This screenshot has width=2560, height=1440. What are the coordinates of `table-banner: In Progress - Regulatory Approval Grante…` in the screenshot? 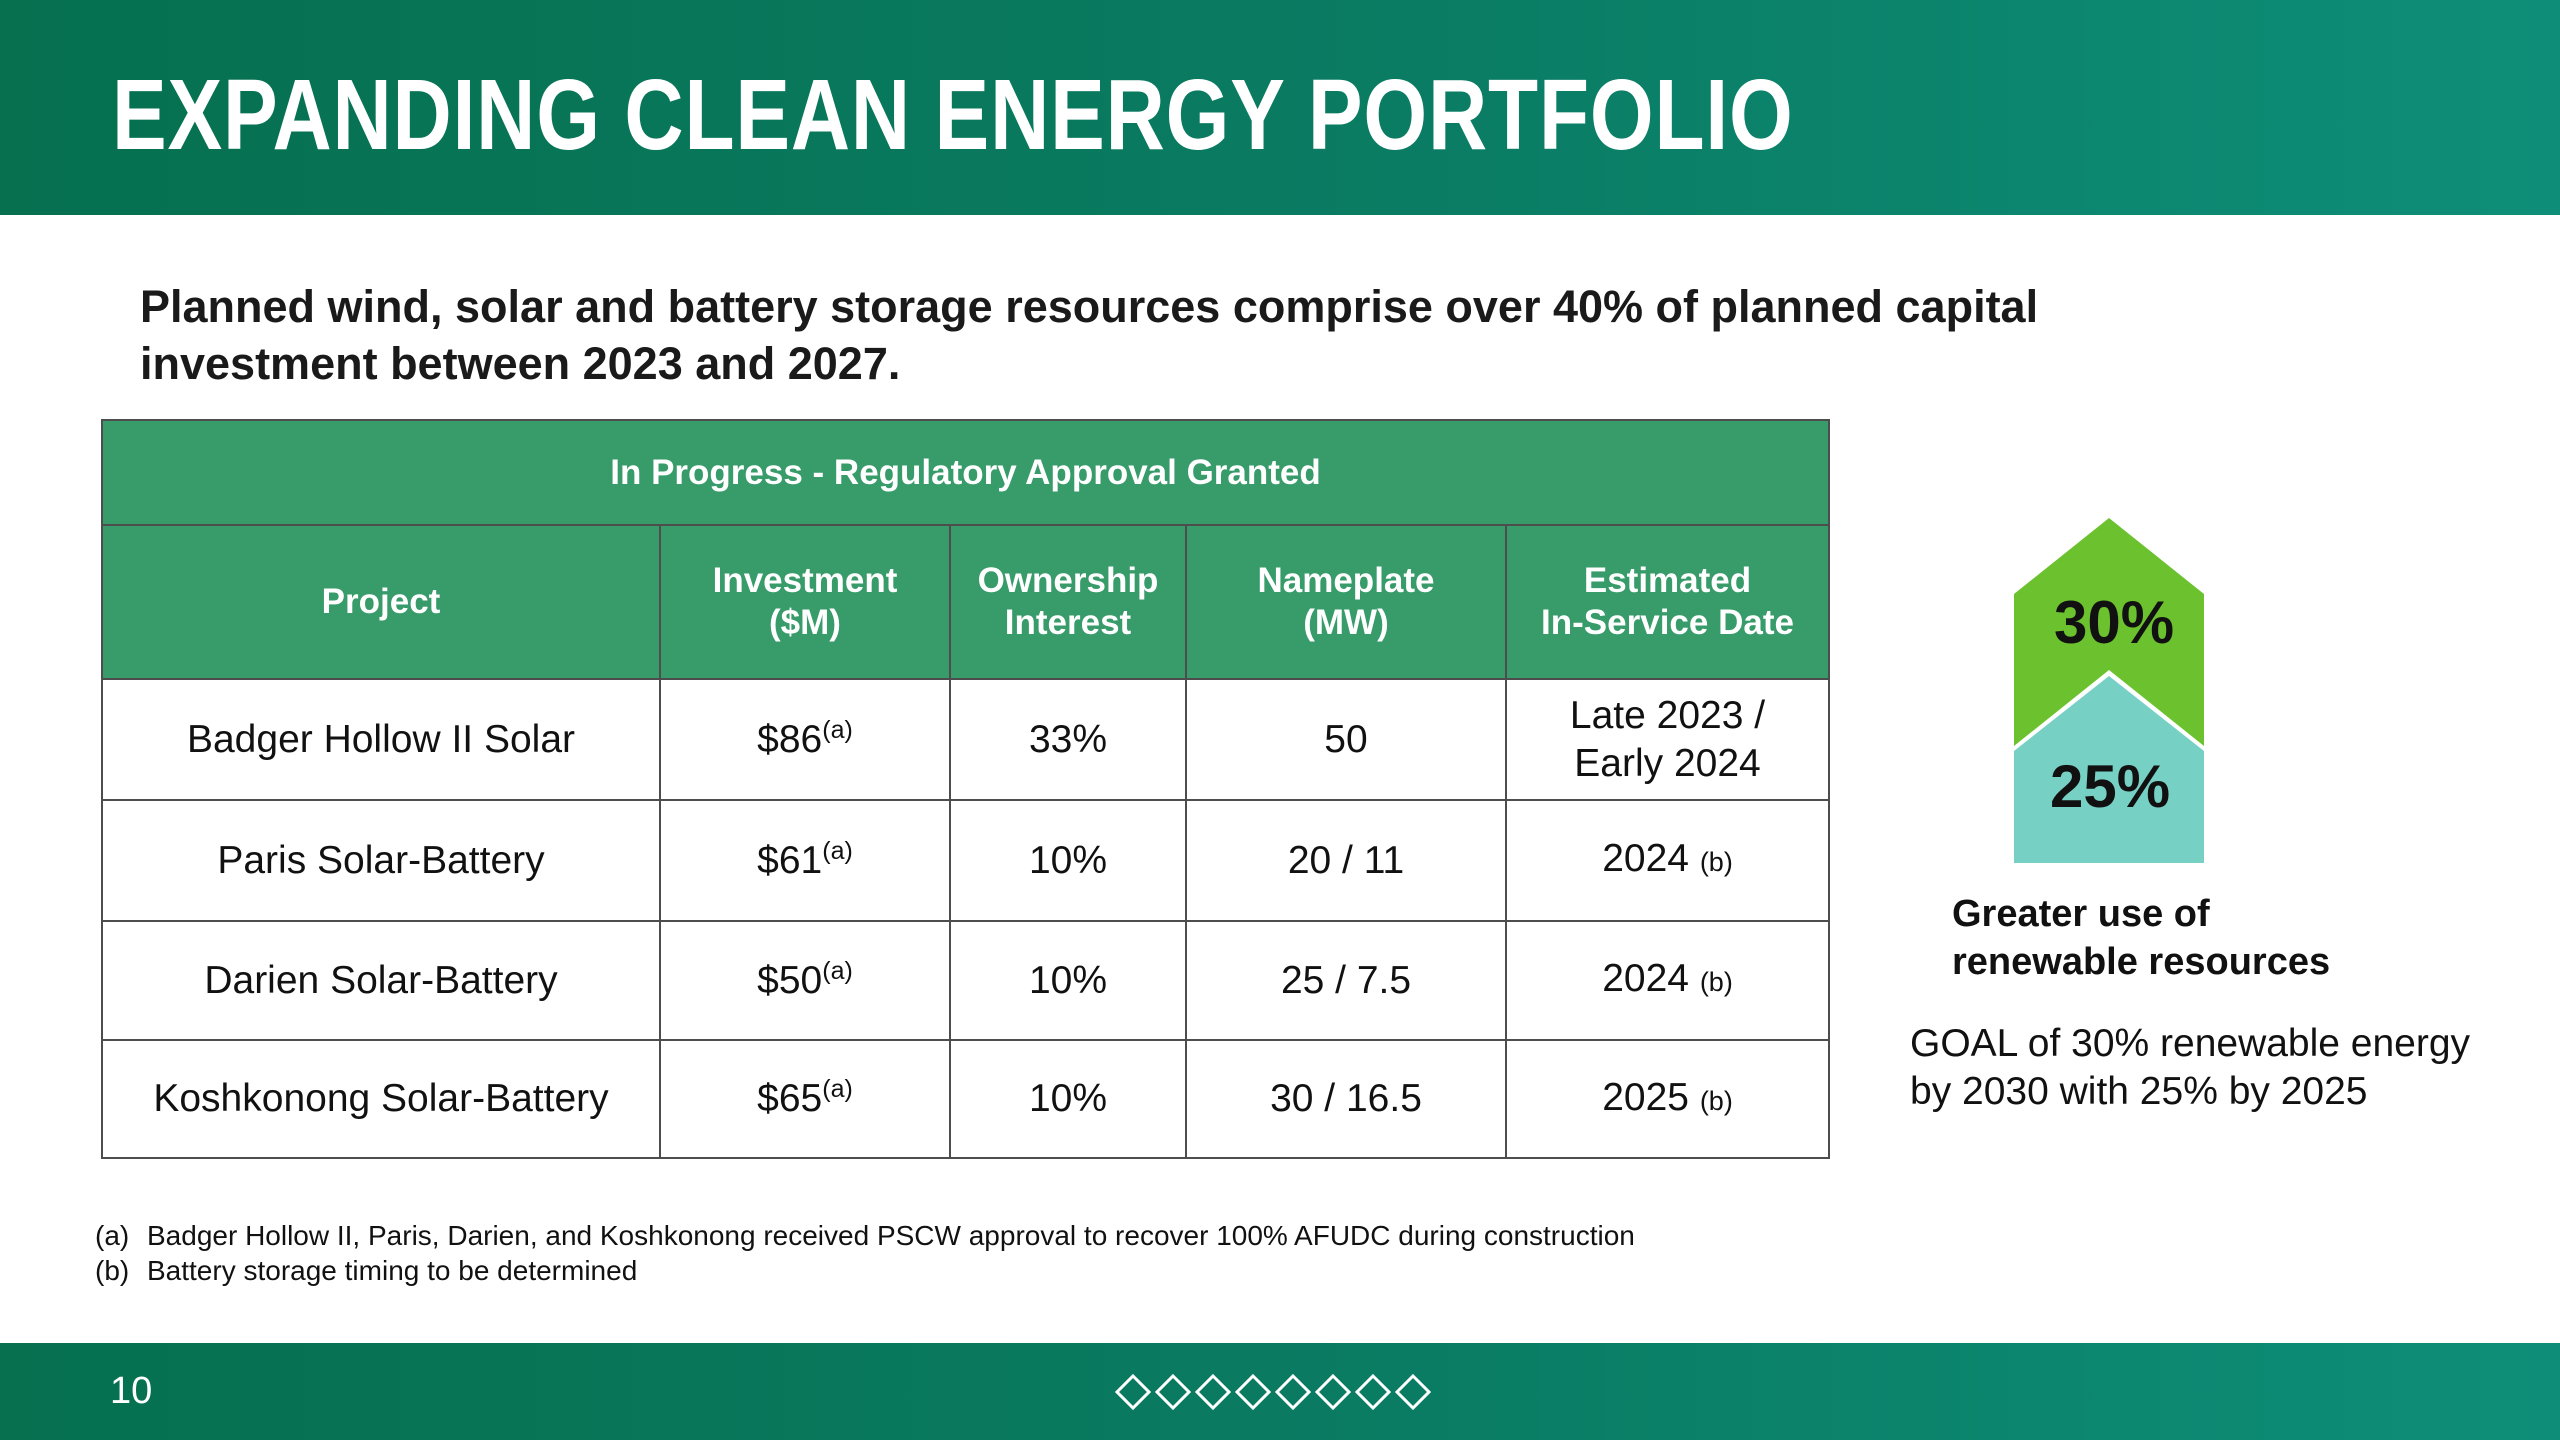 It's located at (965, 472).